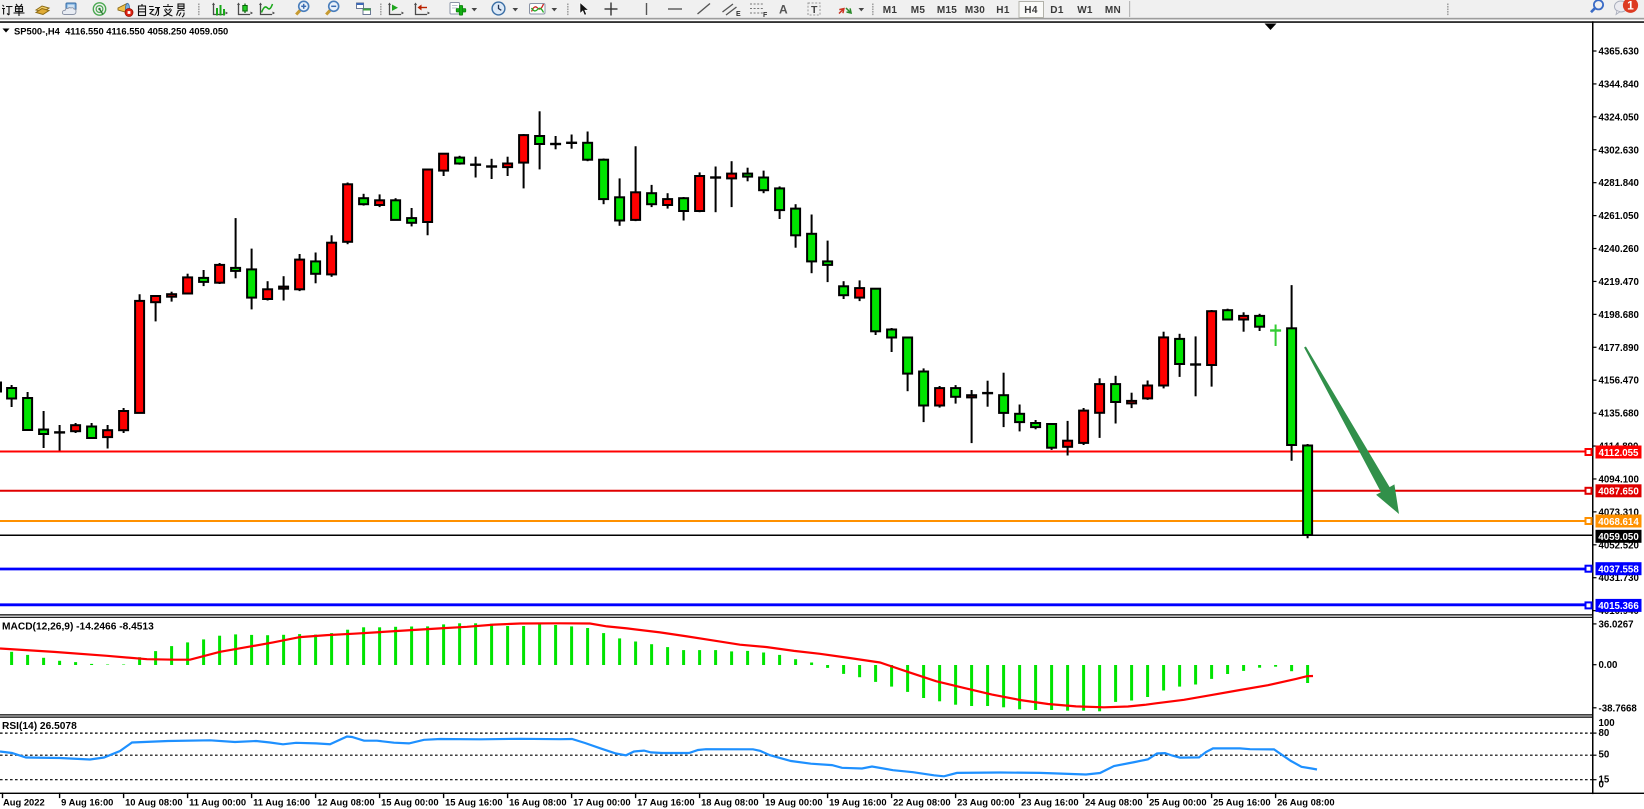 Image resolution: width=1644 pixels, height=809 pixels. What do you see at coordinates (87, 802) in the screenshot?
I see `svg-text: 9 Aug 16:00` at bounding box center [87, 802].